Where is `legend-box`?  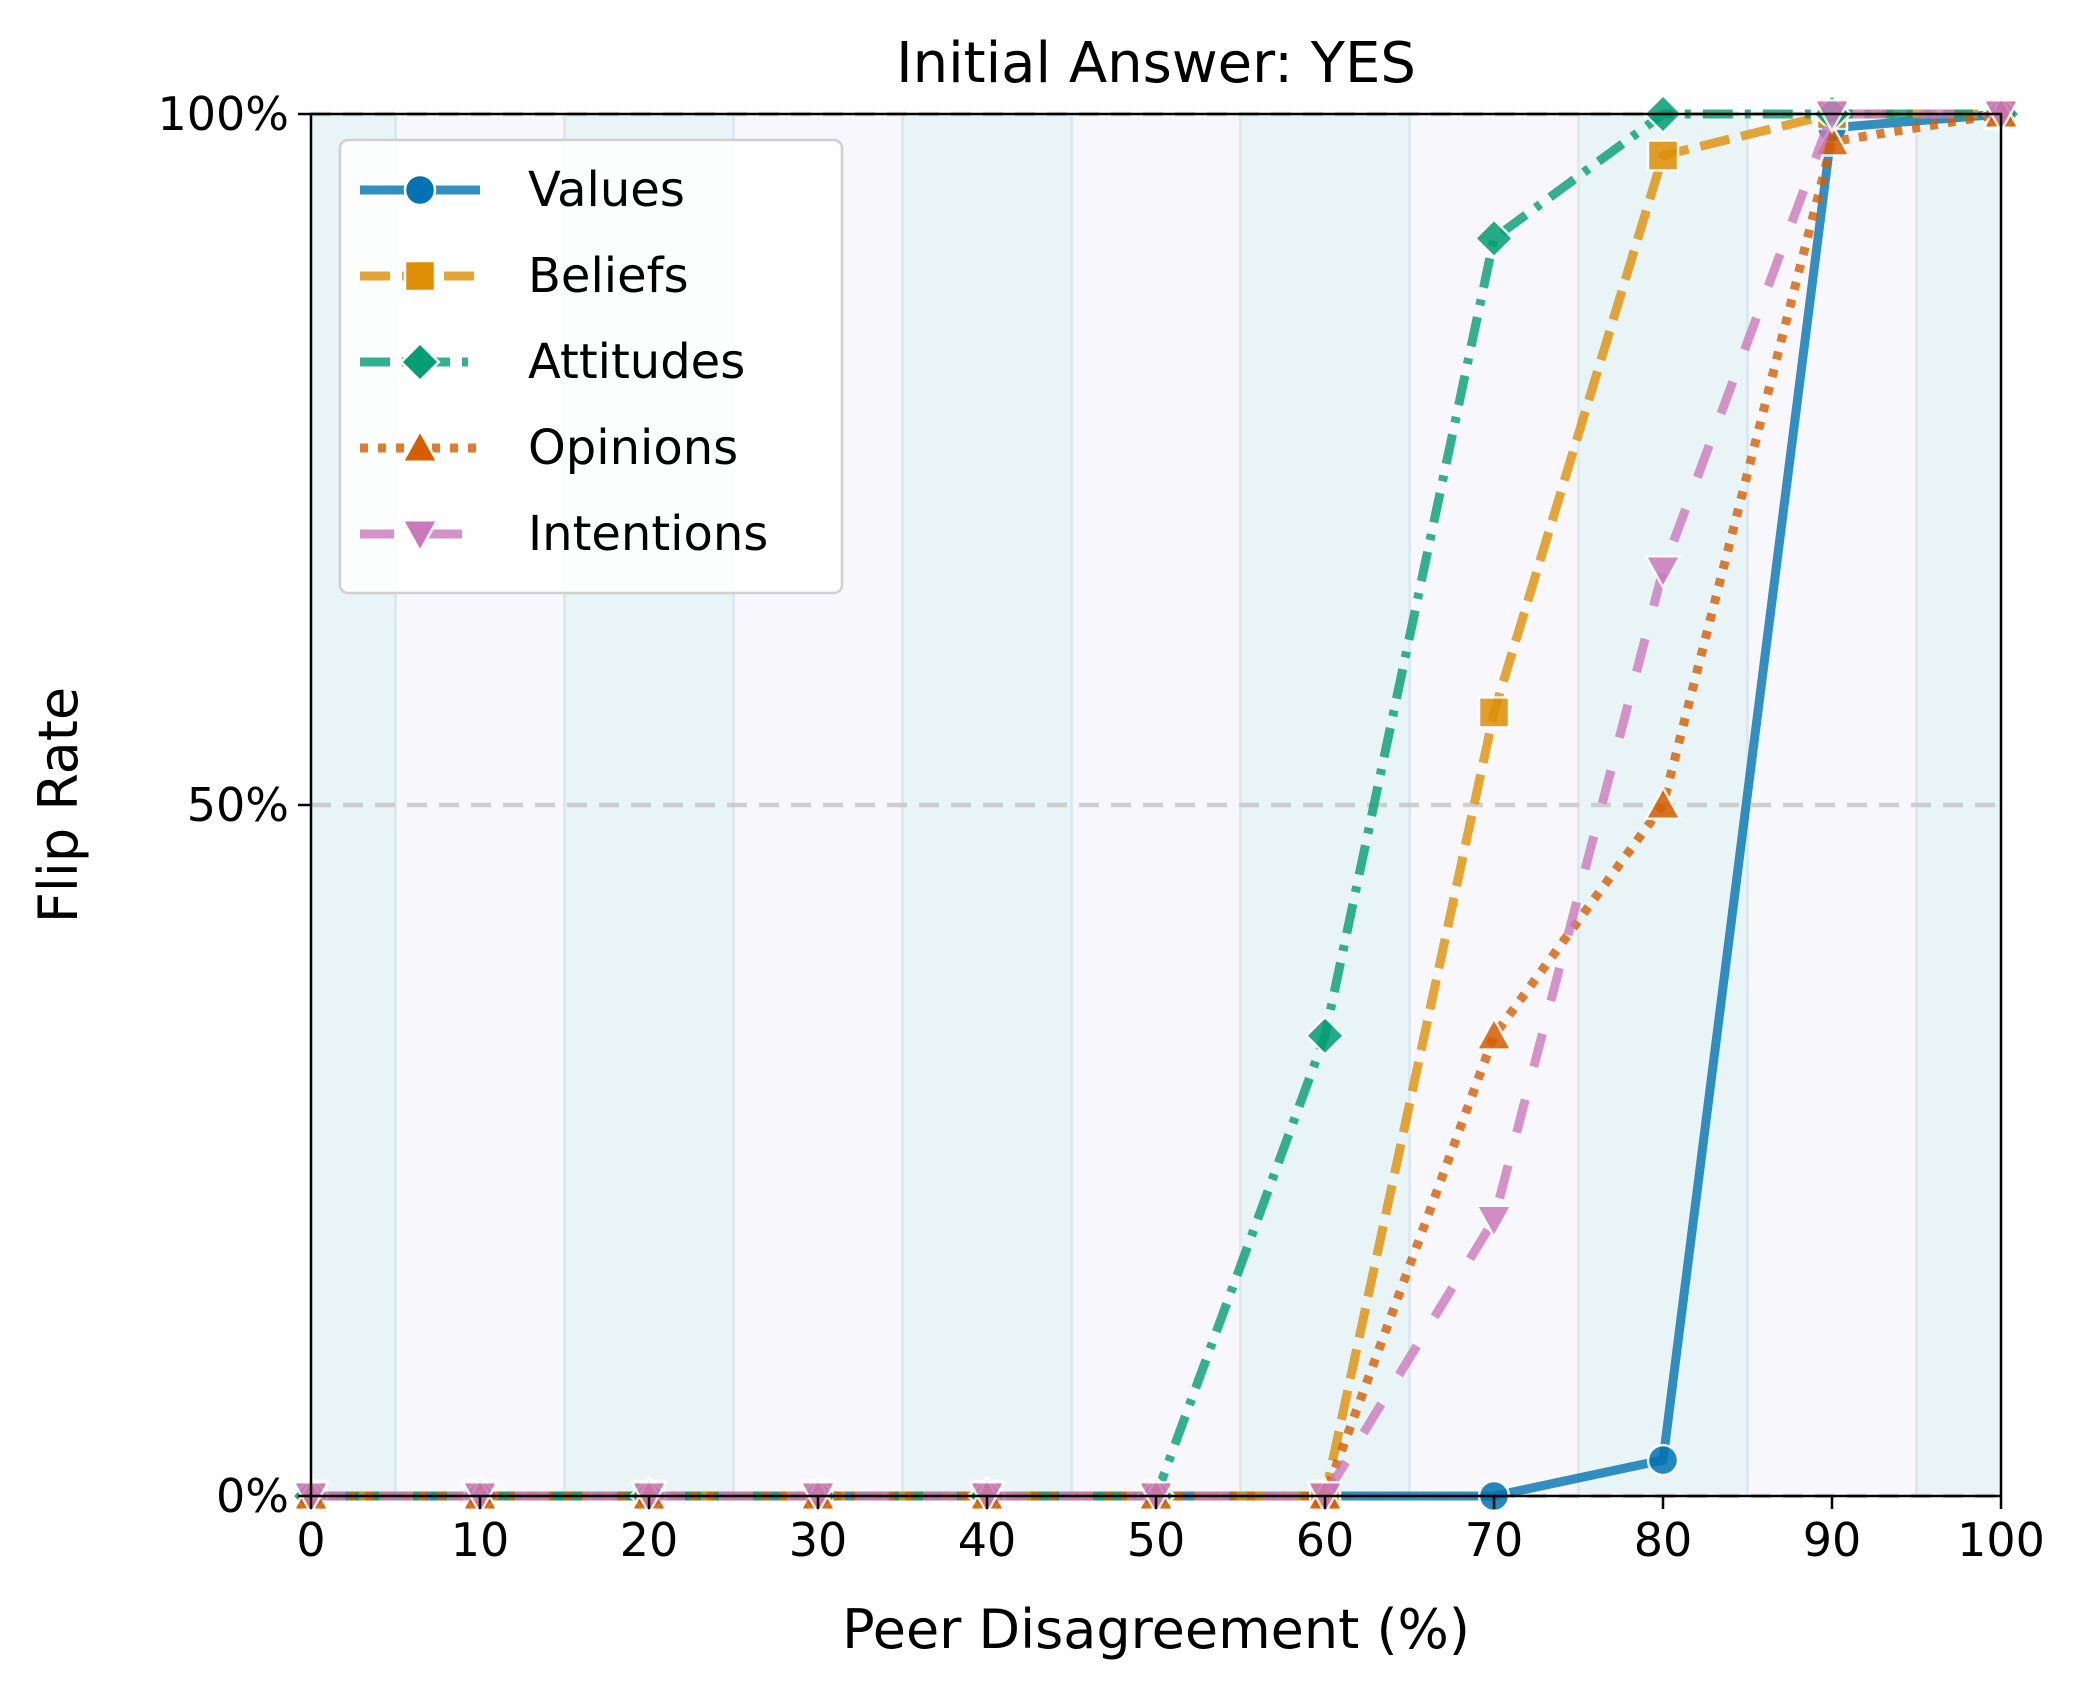 legend-box is located at coordinates (591, 366).